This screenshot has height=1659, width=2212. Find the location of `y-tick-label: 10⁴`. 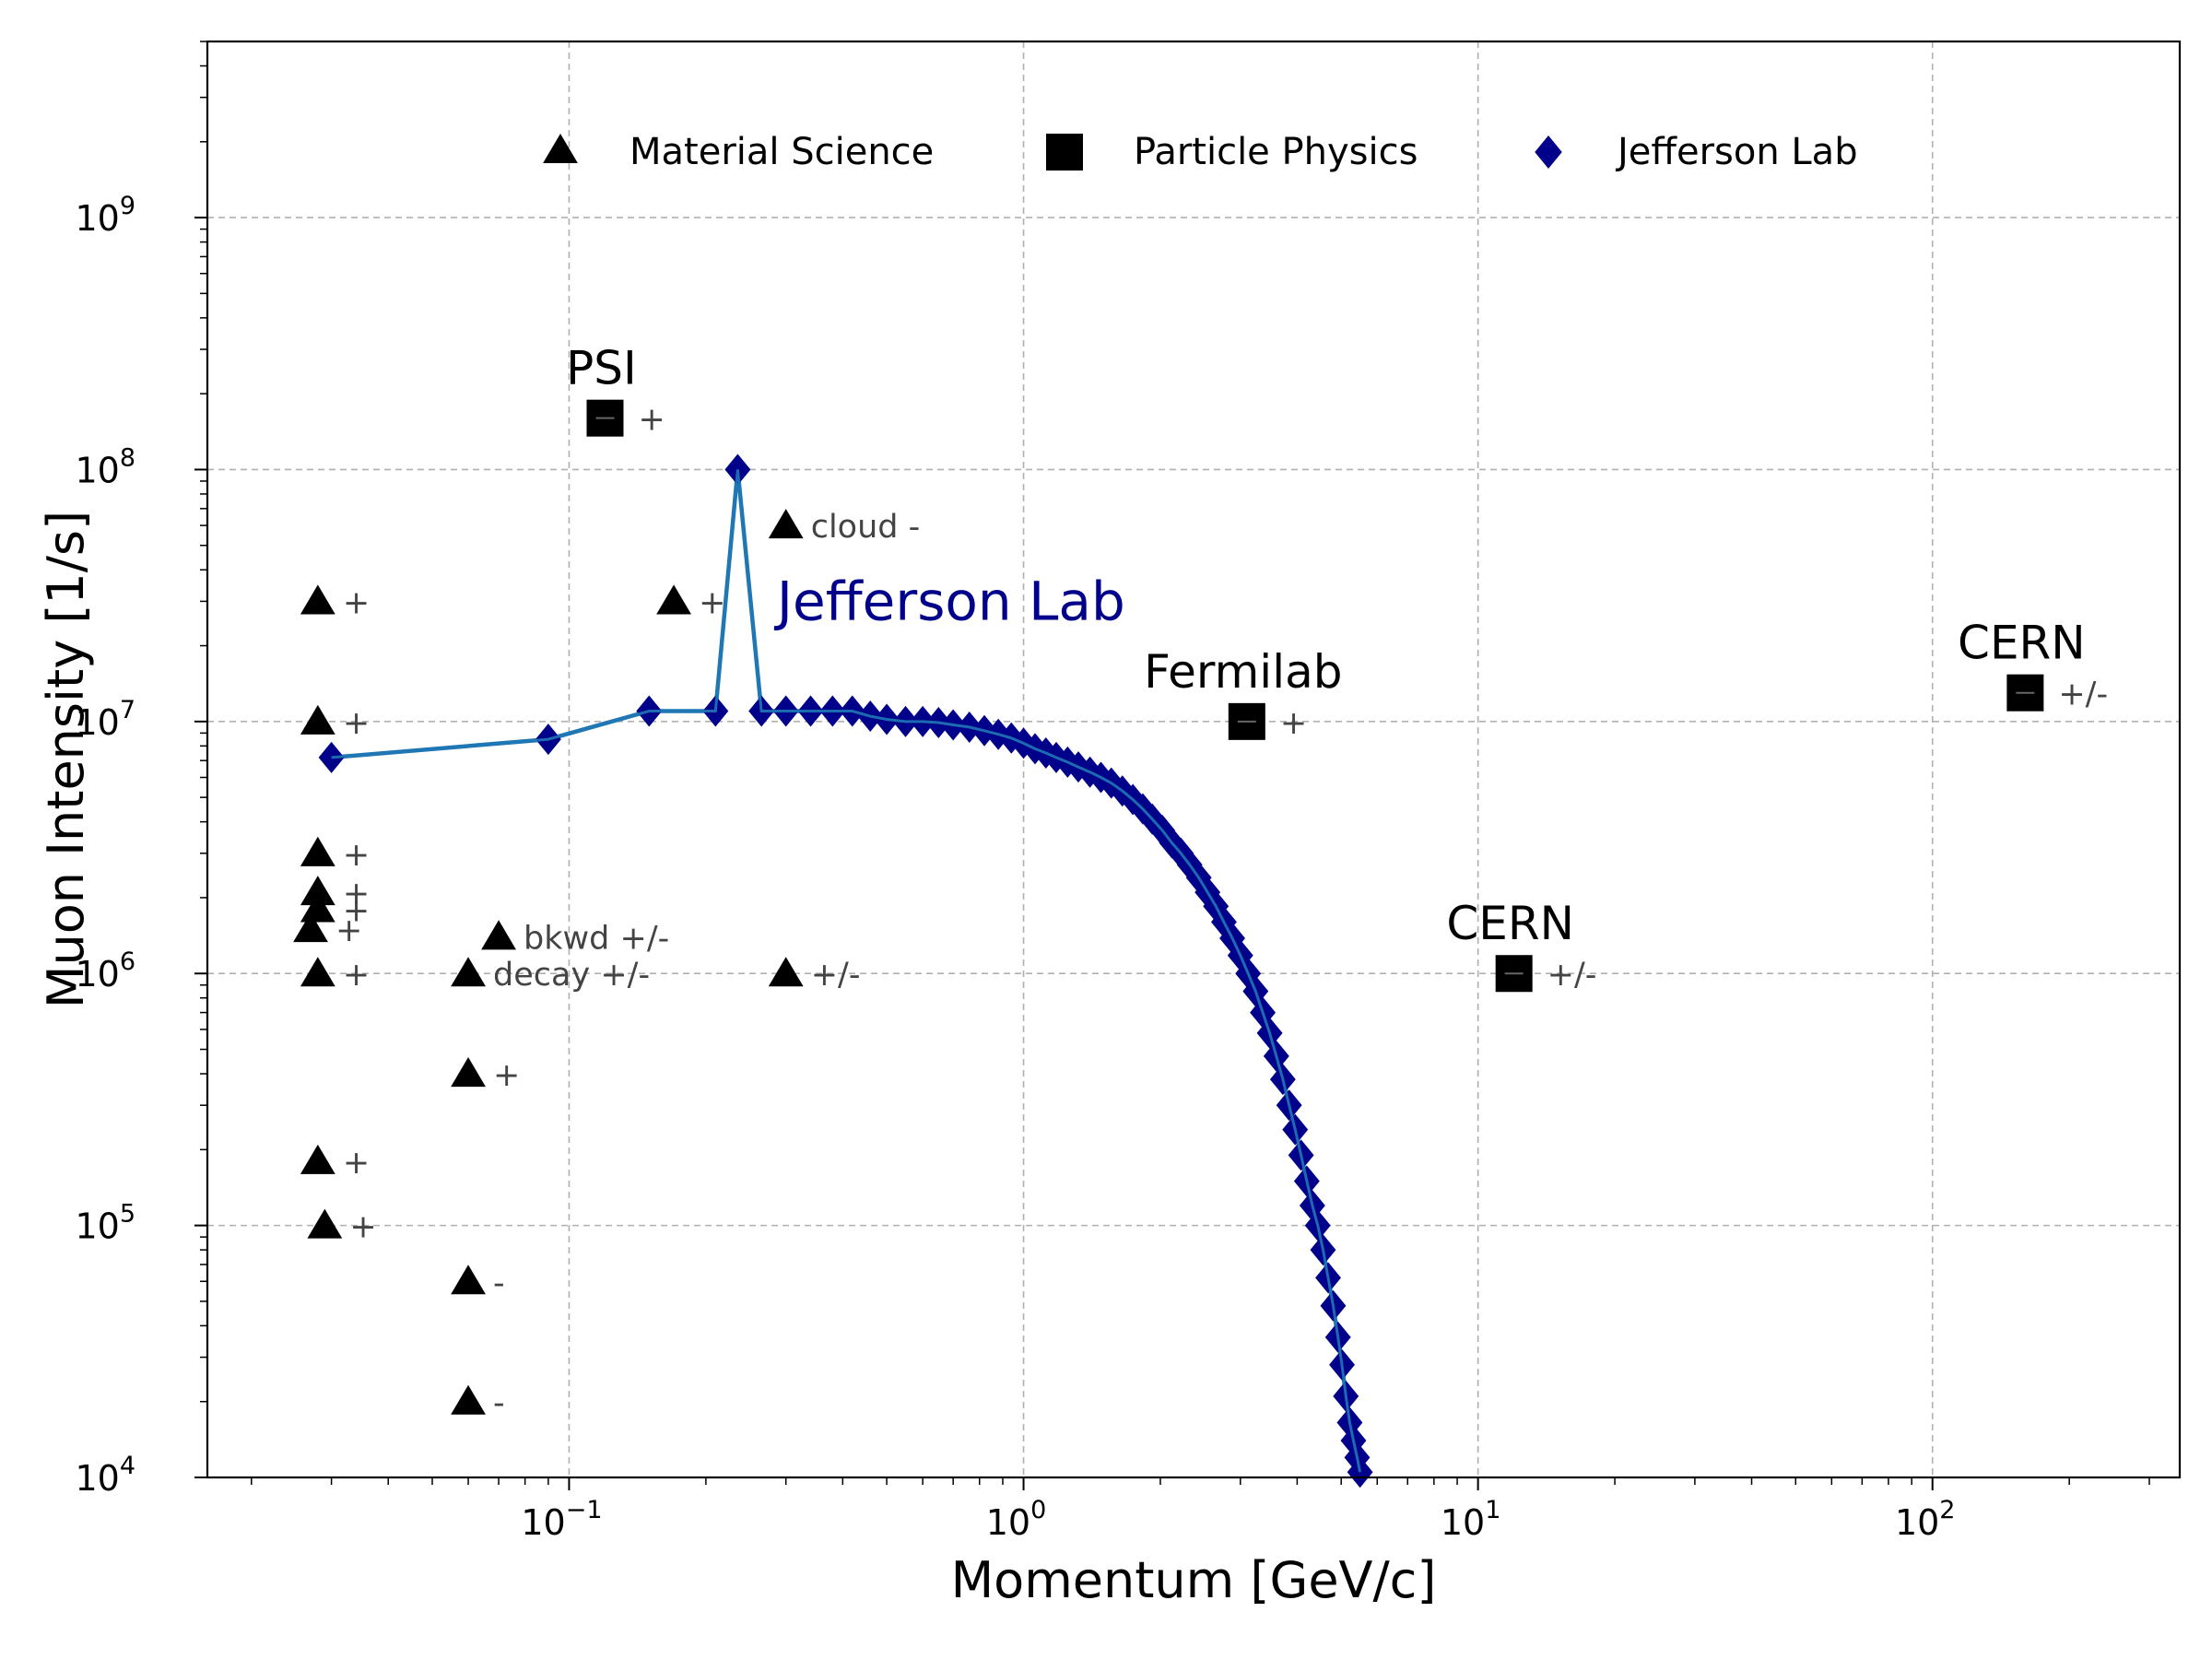

y-tick-label: 10⁴ is located at coordinates (105, 1475).